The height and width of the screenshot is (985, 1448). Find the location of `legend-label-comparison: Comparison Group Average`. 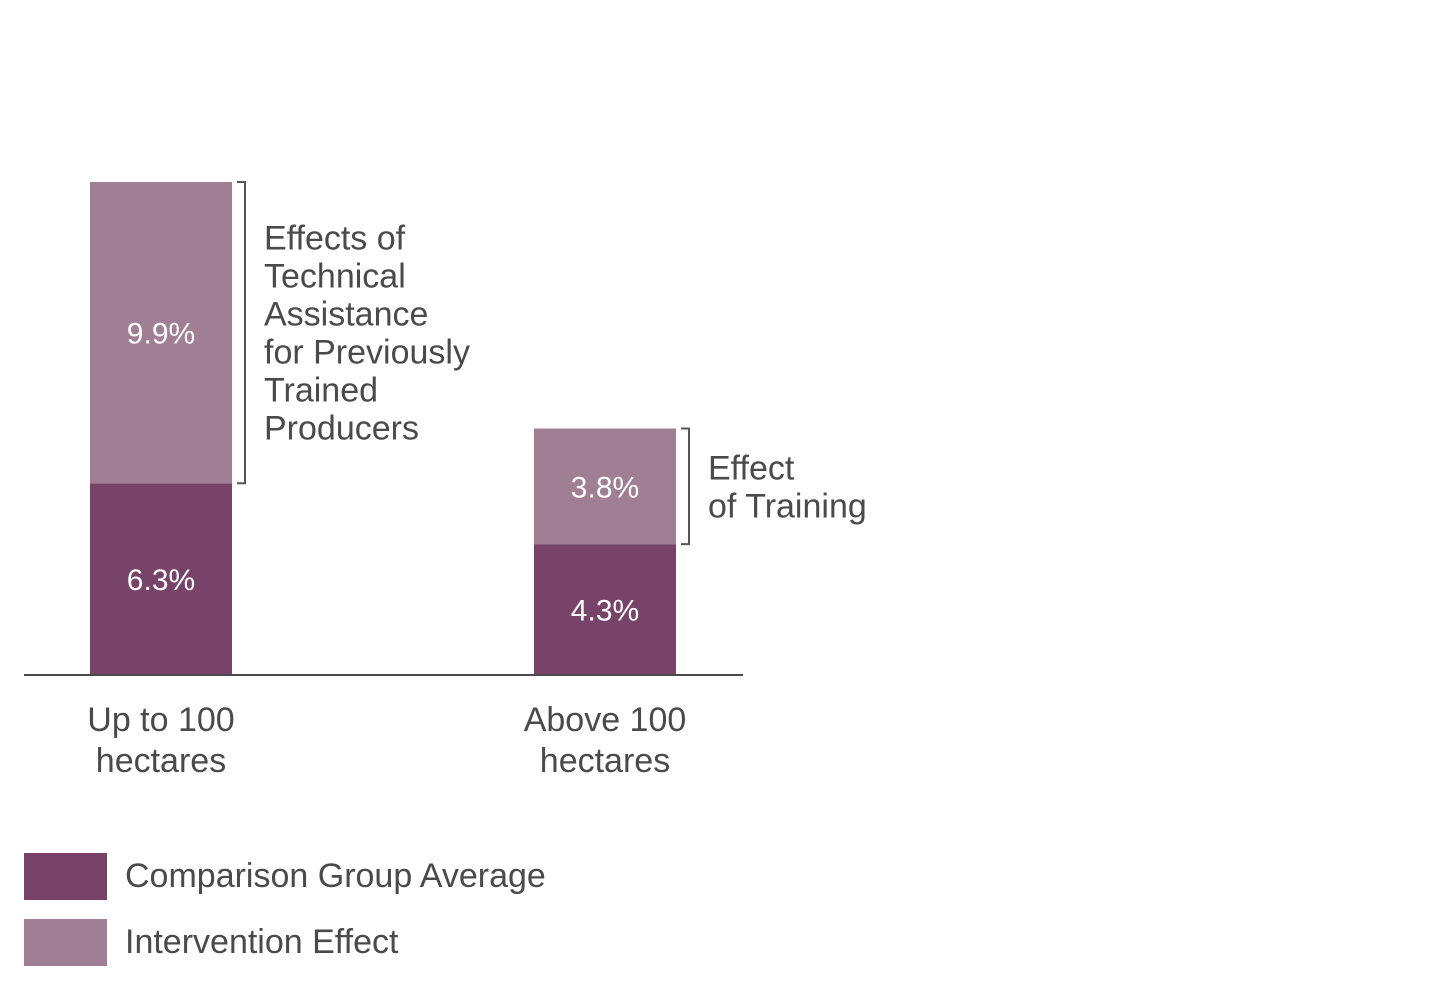

legend-label-comparison: Comparison Group Average is located at coordinates (335, 876).